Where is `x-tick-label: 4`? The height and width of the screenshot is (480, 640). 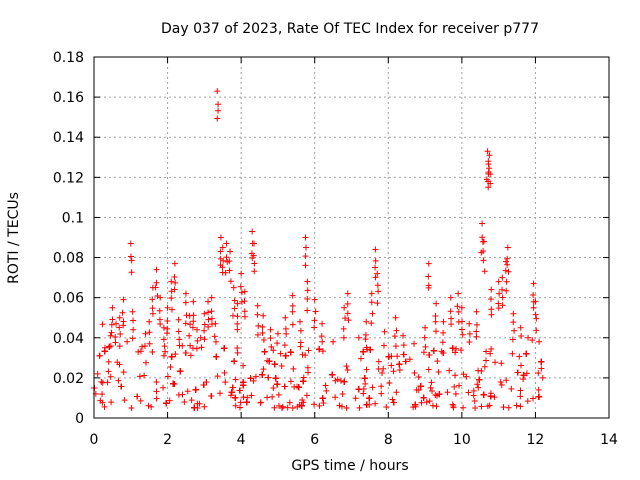
x-tick-label: 4 is located at coordinates (241, 440).